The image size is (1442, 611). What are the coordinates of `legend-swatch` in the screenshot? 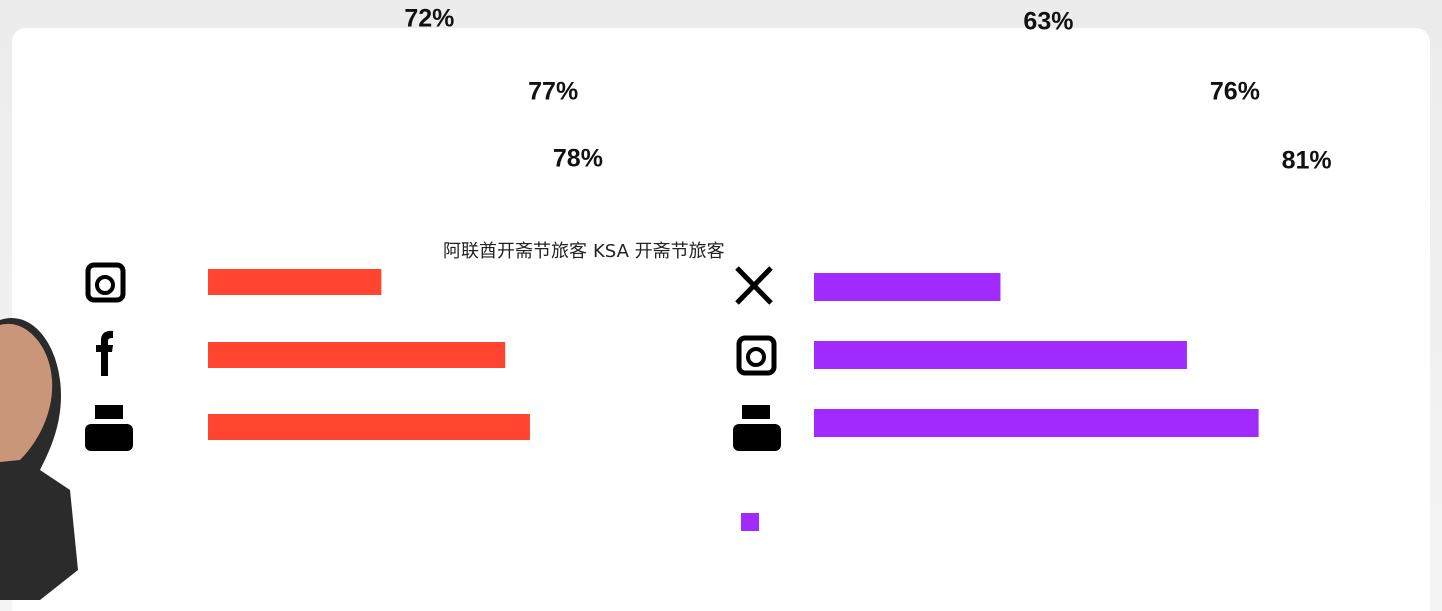 It's located at (750, 522).